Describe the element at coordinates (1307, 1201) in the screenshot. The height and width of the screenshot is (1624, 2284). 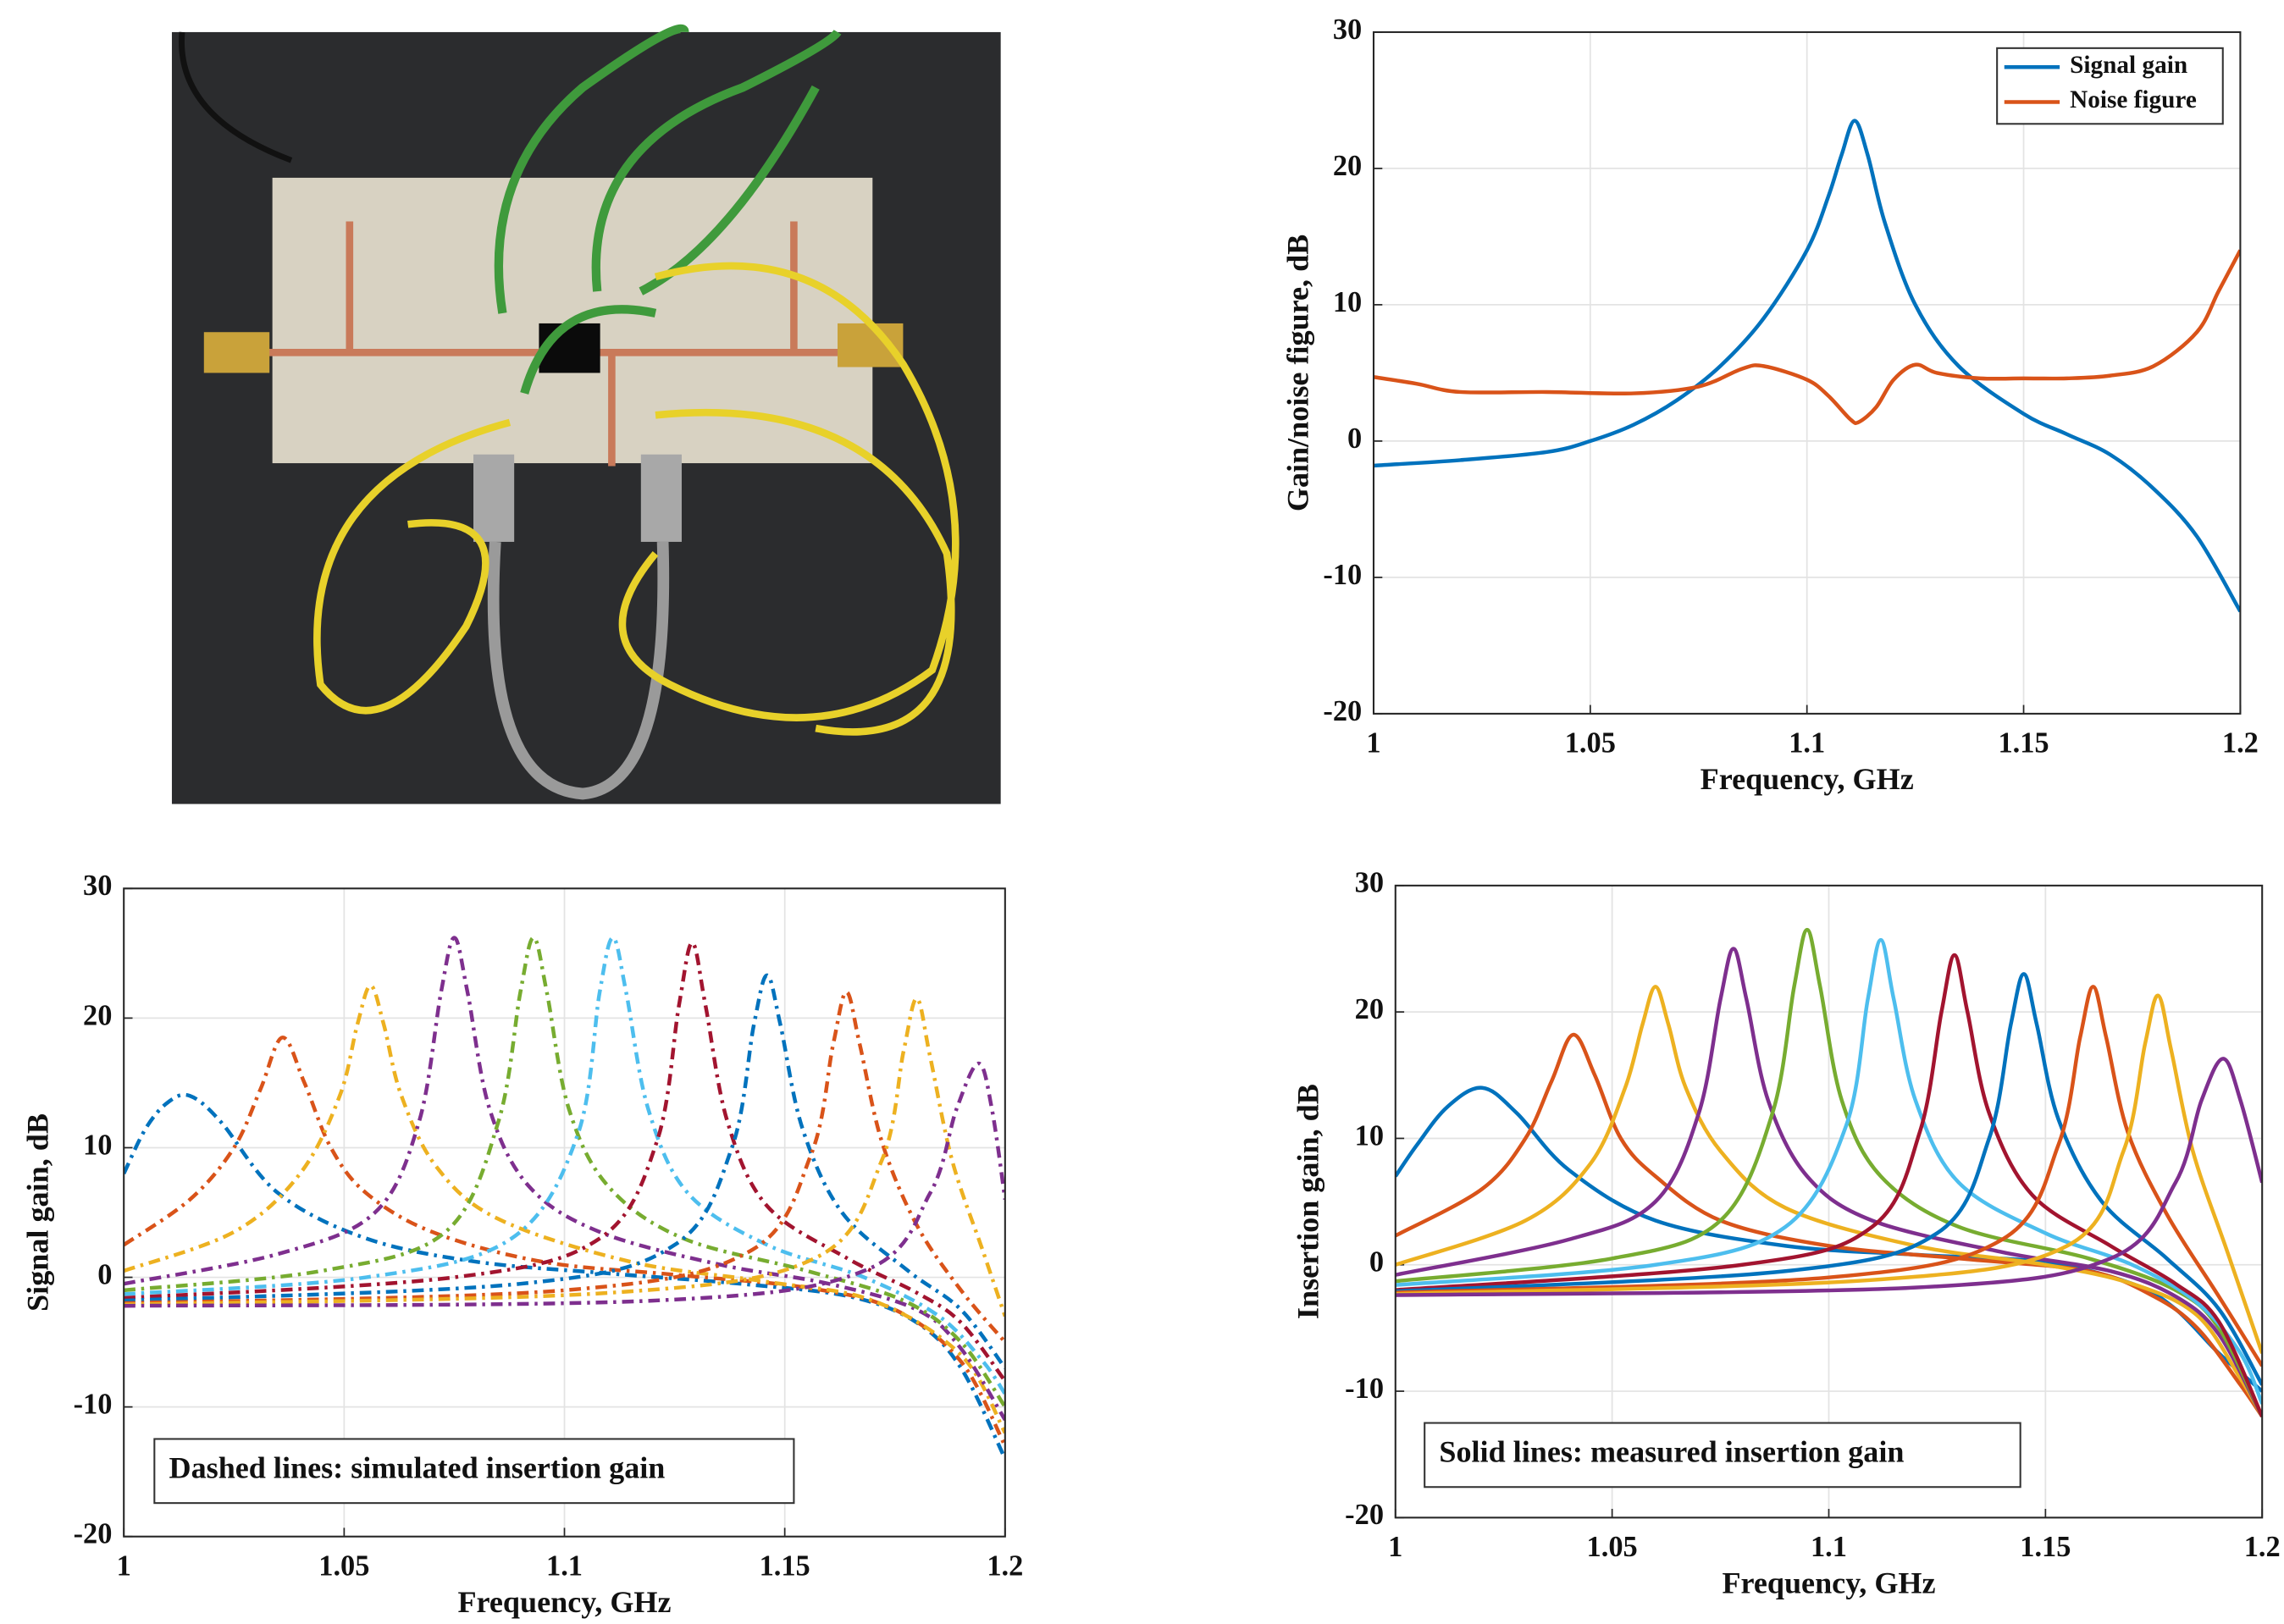
I see `y-axis-label: Insertion gain, dB` at that location.